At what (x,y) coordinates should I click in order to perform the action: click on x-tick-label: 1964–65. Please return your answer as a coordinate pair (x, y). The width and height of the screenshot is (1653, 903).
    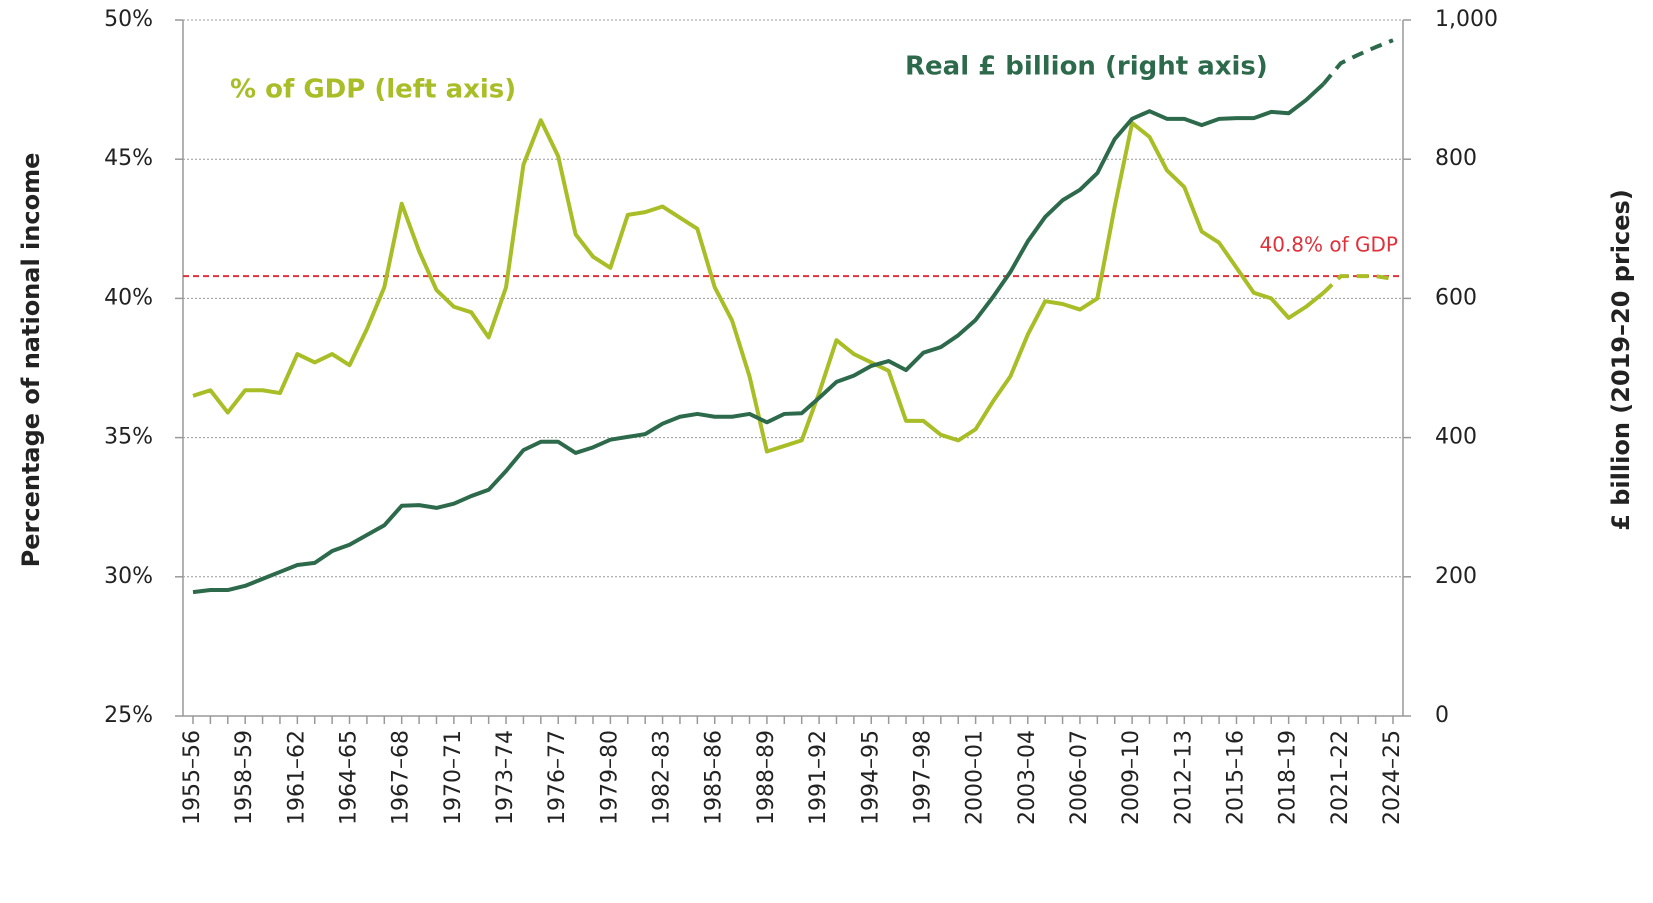
    Looking at the image, I should click on (349, 777).